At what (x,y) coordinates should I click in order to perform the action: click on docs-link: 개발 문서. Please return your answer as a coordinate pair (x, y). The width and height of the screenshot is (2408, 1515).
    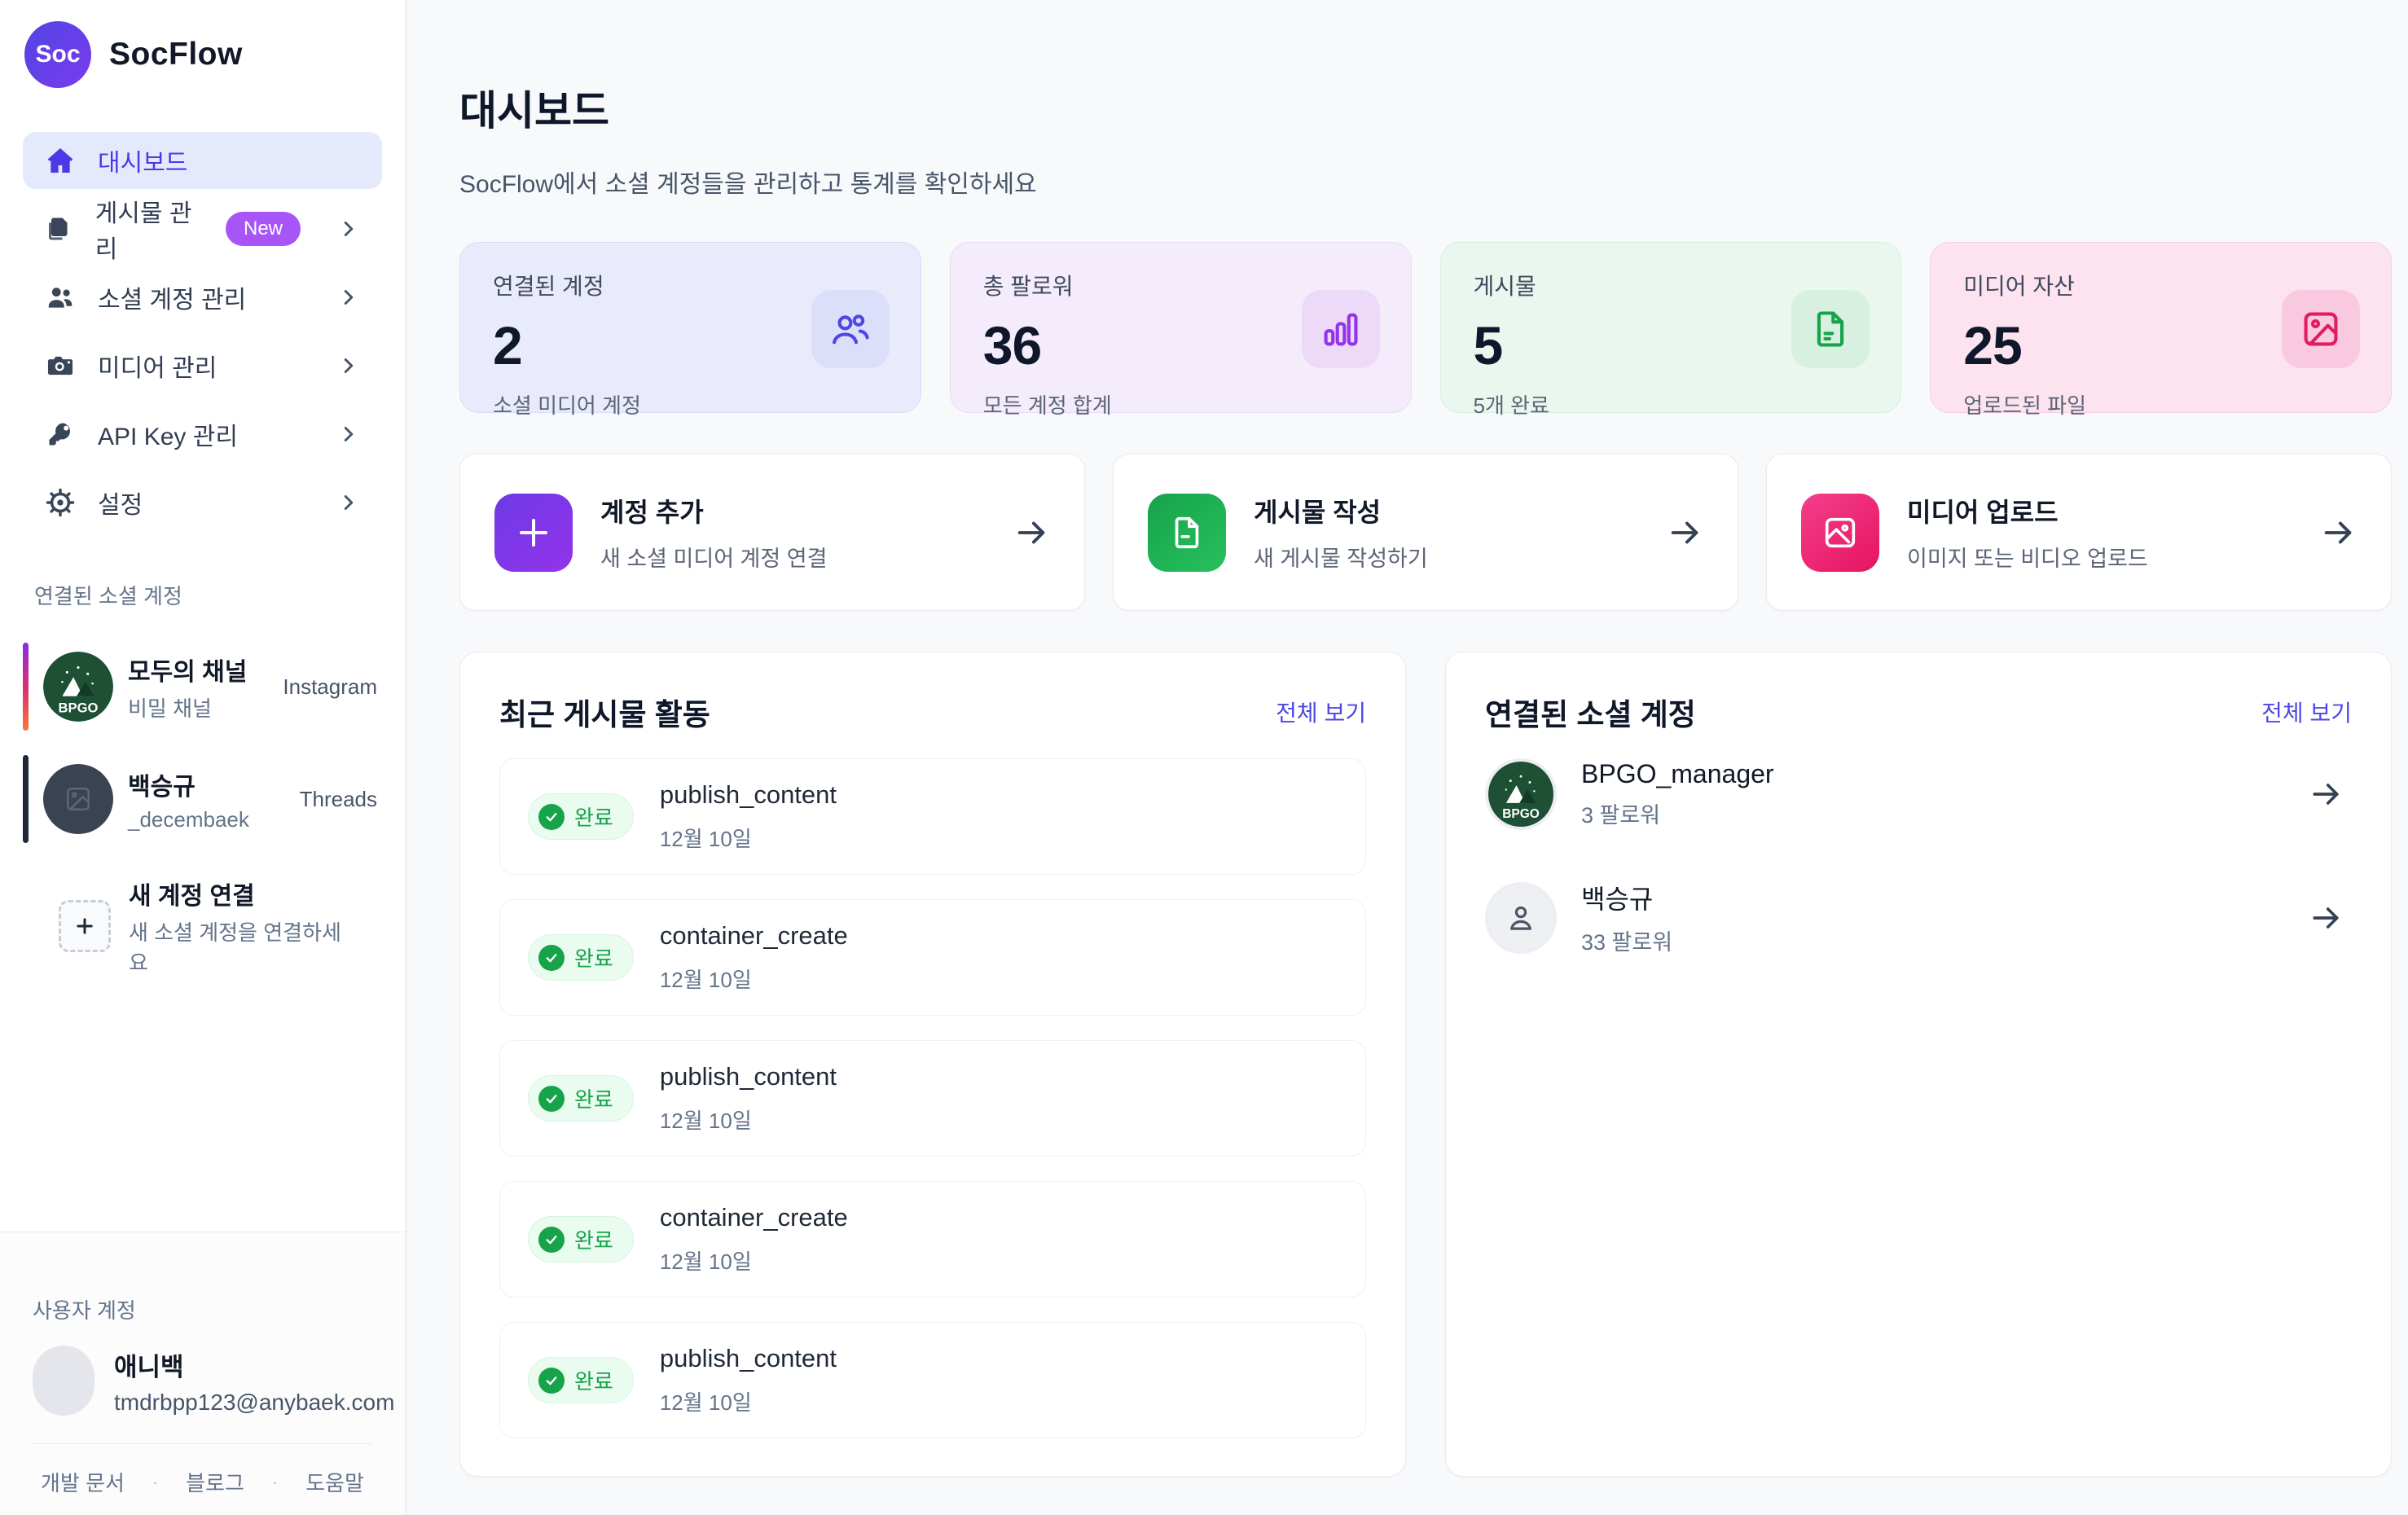
    Looking at the image, I should click on (83, 1483).